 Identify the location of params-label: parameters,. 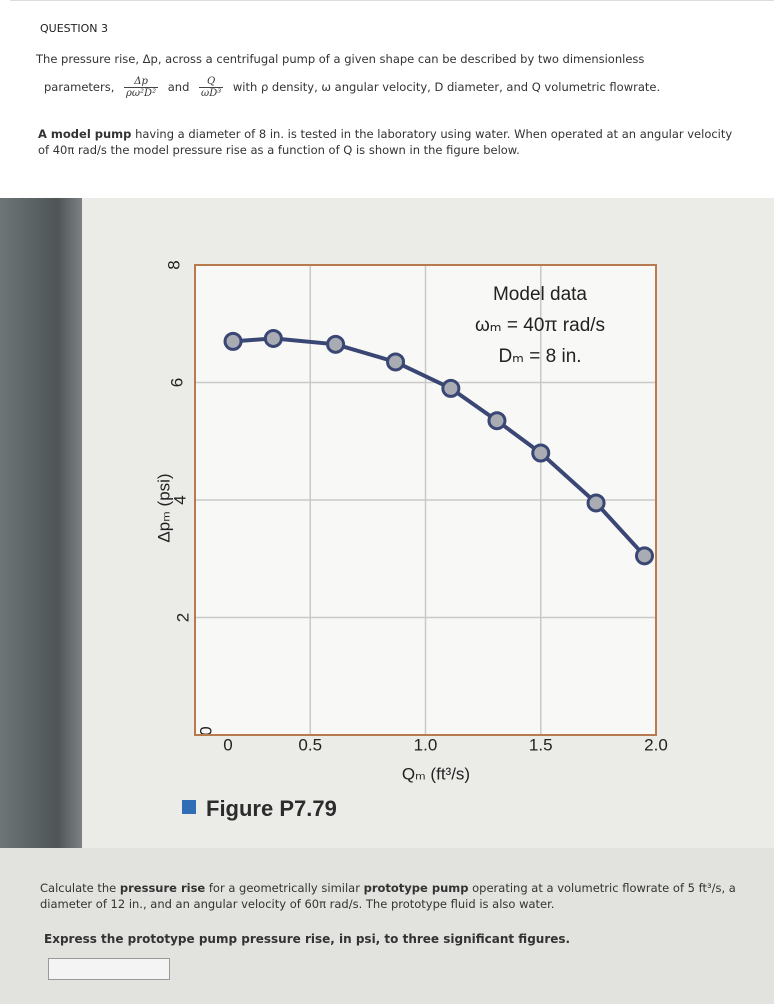
(79, 87).